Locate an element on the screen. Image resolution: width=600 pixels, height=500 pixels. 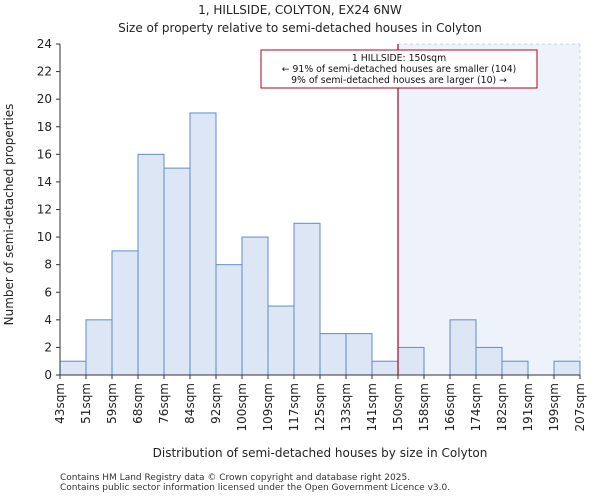
x-tick-label: 84sqm is located at coordinates (190, 403).